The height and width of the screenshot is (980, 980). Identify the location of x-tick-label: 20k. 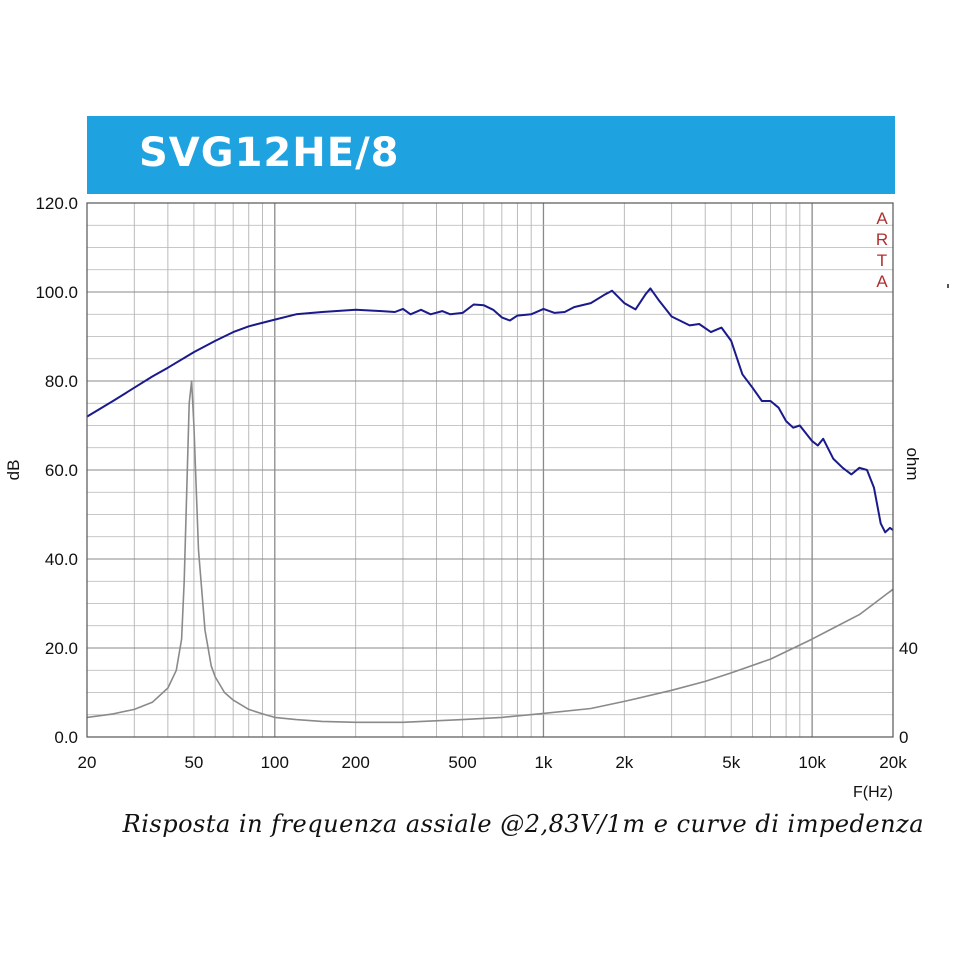
(893, 762).